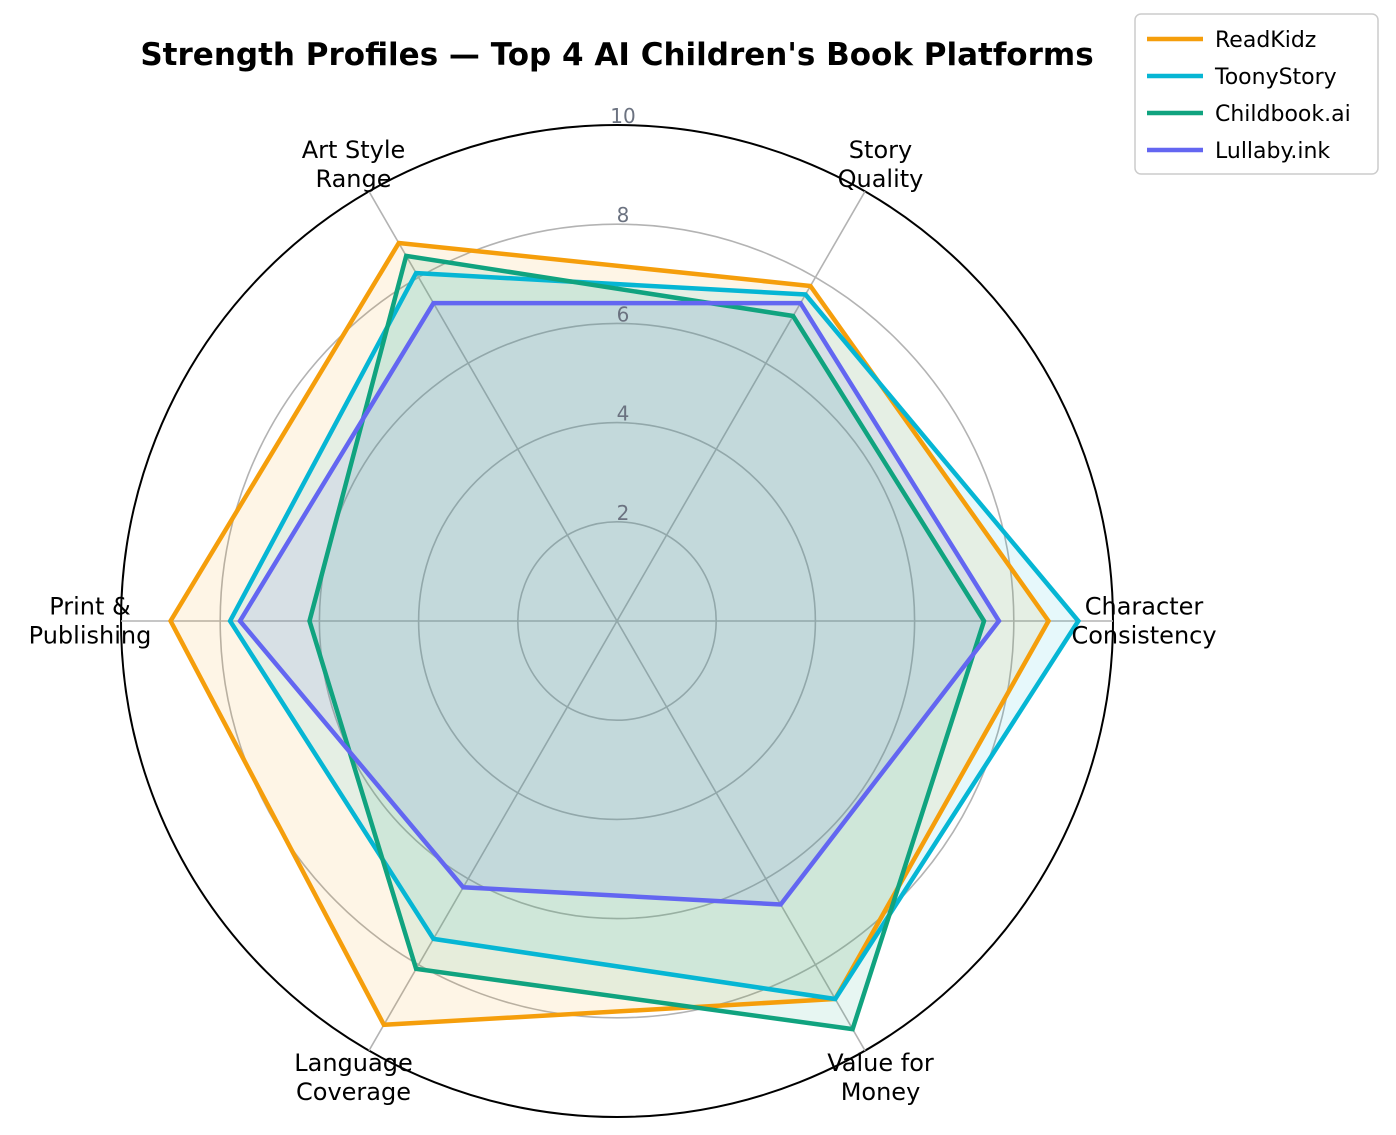  Describe the element at coordinates (354, 150) in the screenshot. I see `axis-label-line: Art Style` at that location.